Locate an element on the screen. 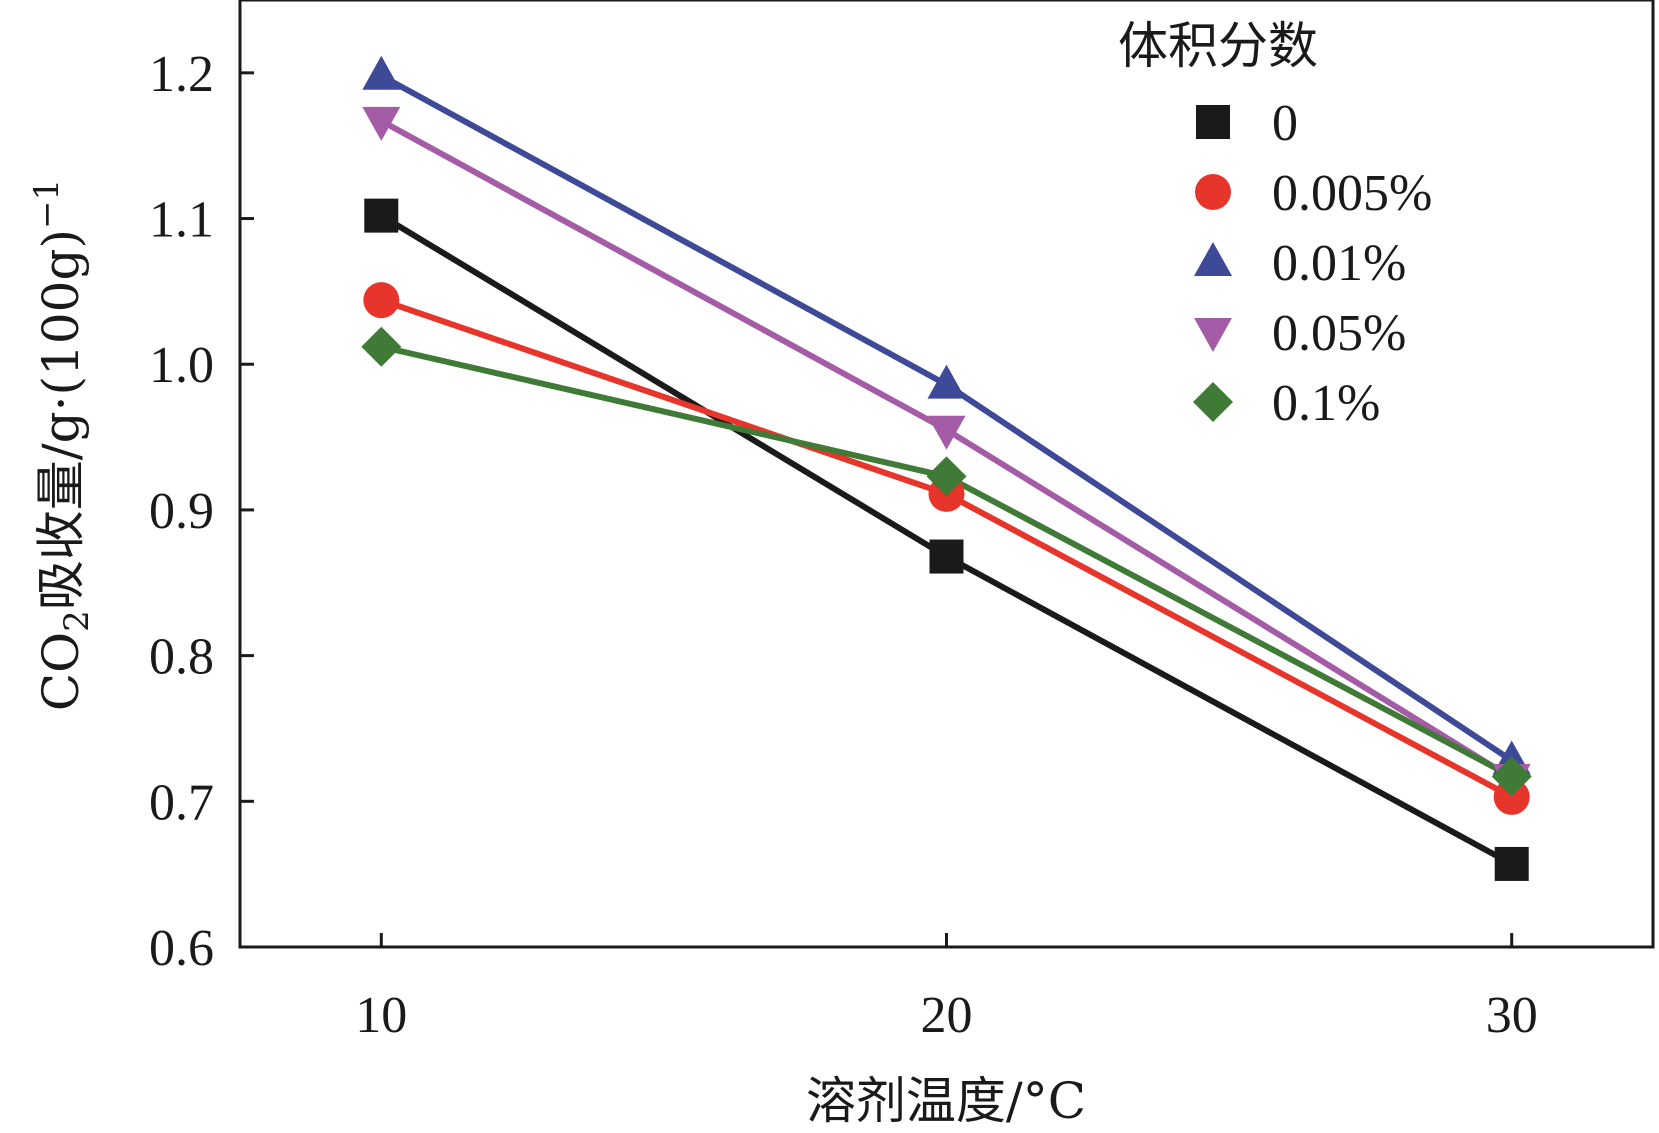  y-tick-label-1: 0.7 is located at coordinates (181, 802).